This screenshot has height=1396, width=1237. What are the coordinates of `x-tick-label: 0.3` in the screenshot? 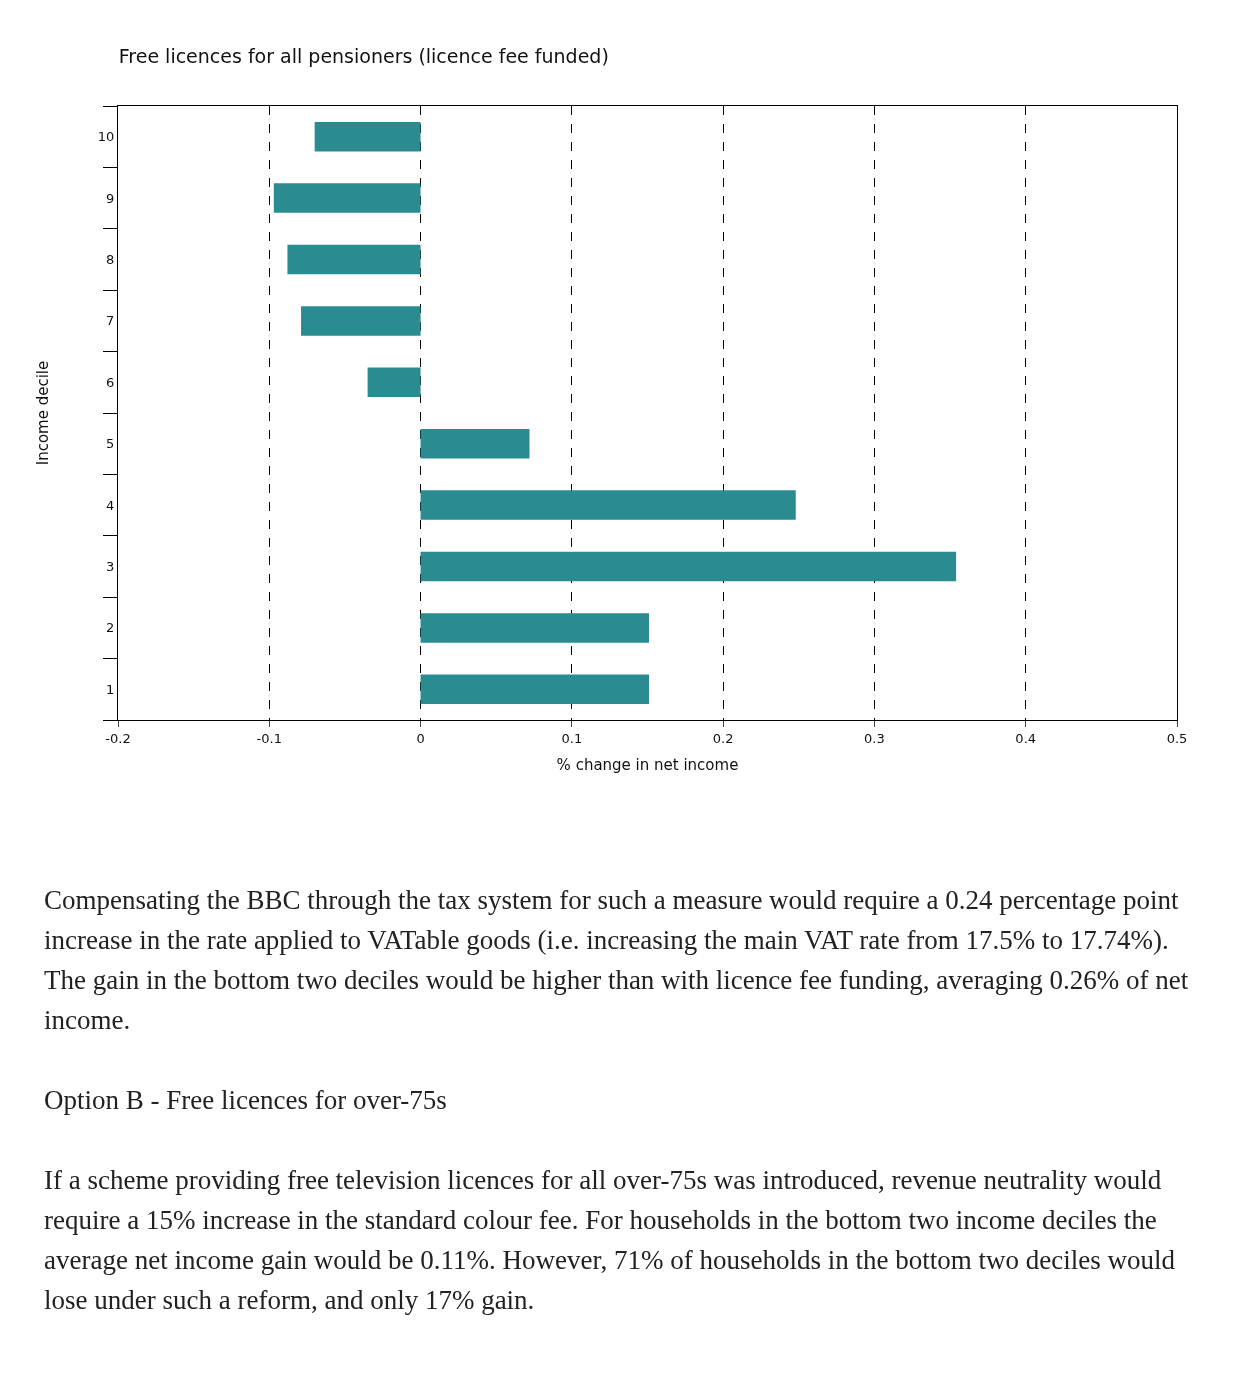 It's located at (874, 738).